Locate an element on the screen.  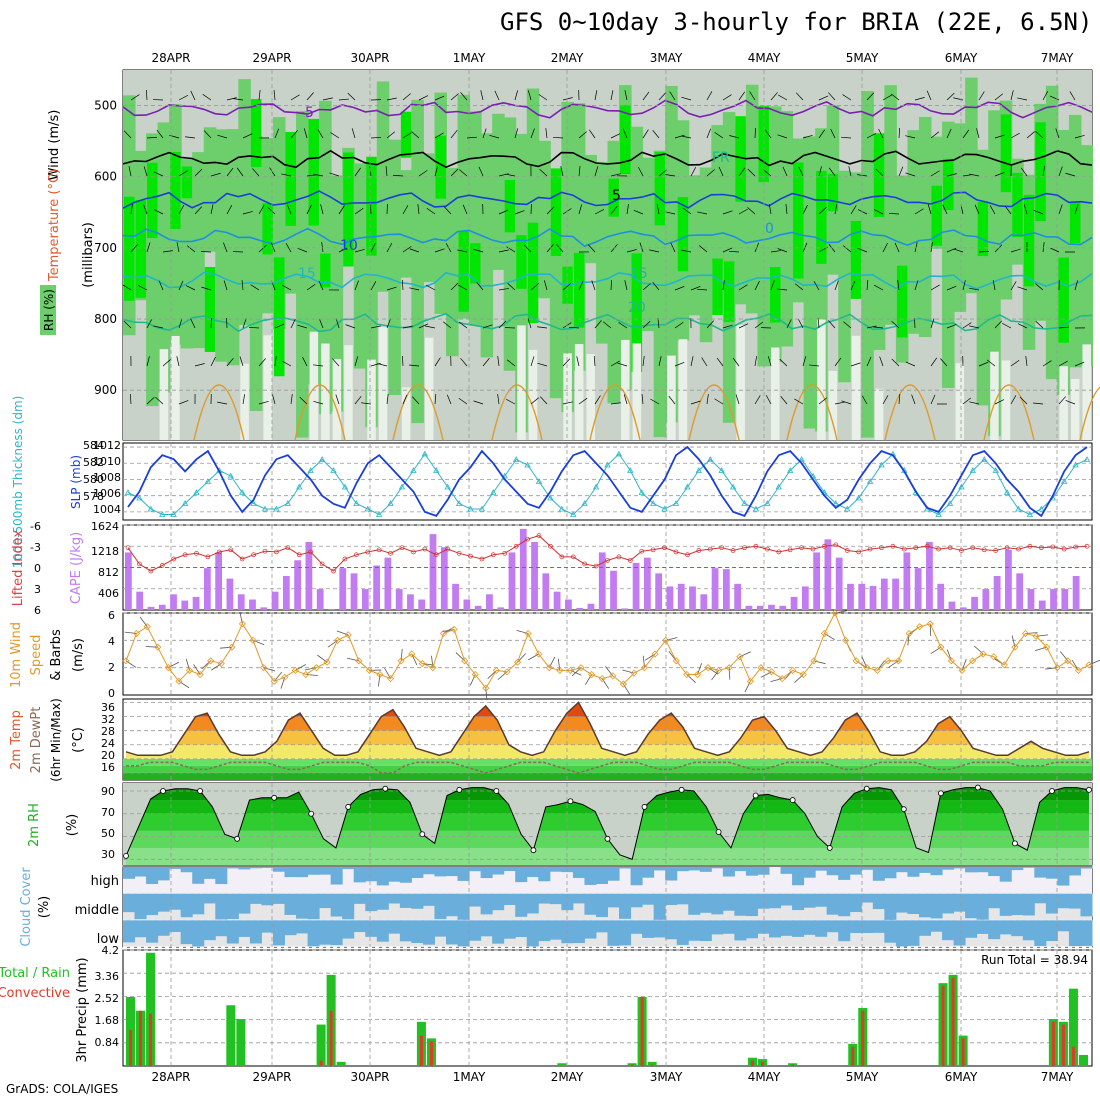
date-label-top: 7MAY is located at coordinates (1057, 58).